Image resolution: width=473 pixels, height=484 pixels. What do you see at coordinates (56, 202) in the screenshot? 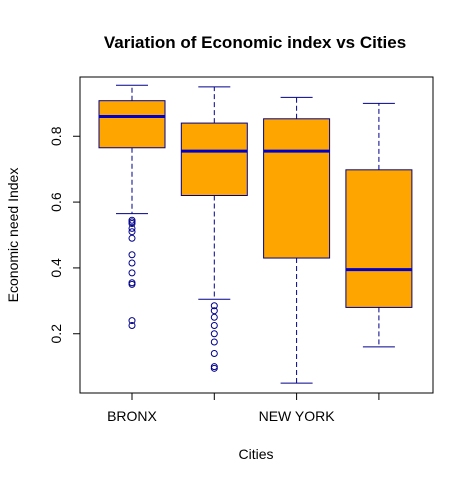
I see `y-tick-label: 0.6` at bounding box center [56, 202].